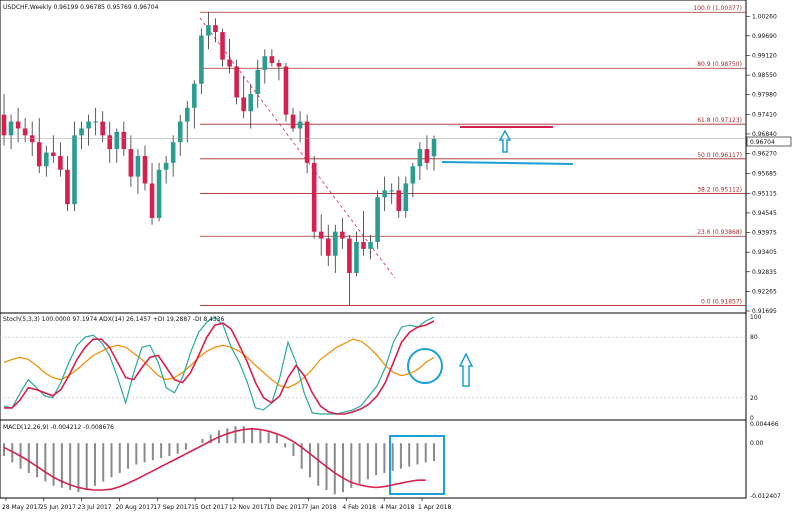 The width and height of the screenshot is (800, 513). I want to click on price-tick-label: 0.95115, so click(764, 193).